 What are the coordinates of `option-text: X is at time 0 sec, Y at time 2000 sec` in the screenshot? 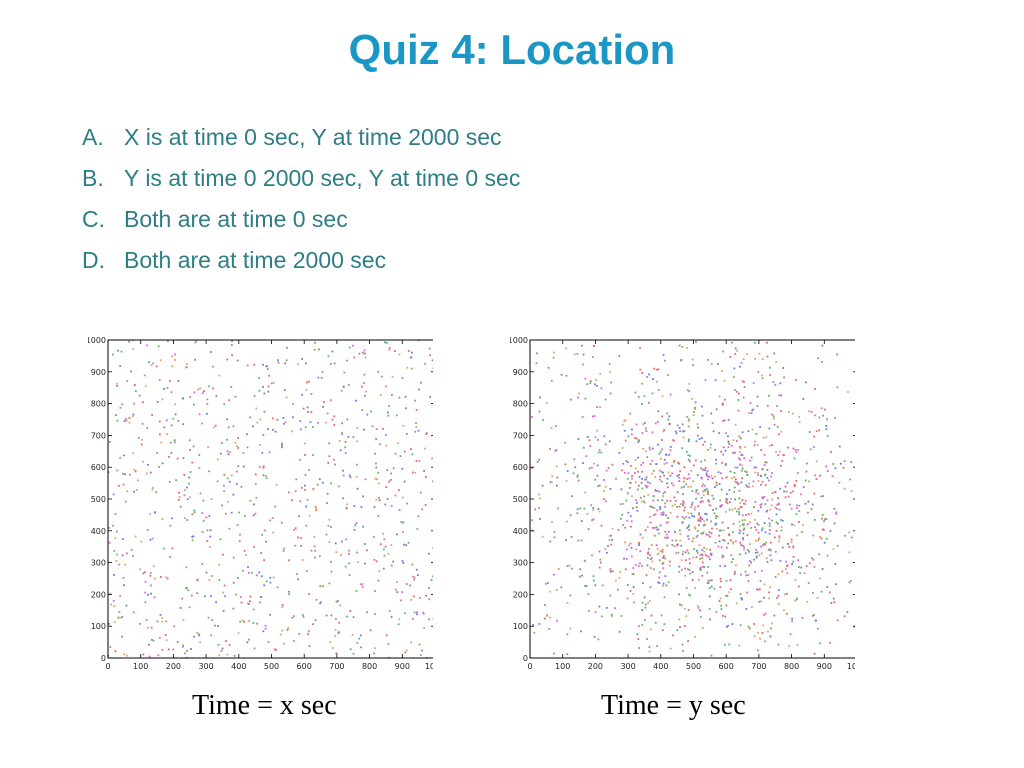 It's located at (313, 137).